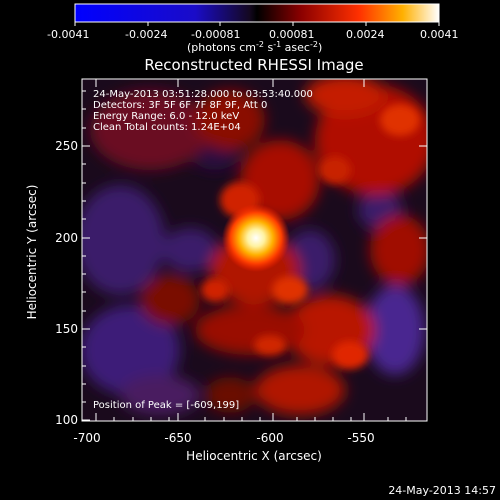 Image resolution: width=500 pixels, height=500 pixels. What do you see at coordinates (365, 34) in the screenshot?
I see `colorbar-tick-label: 0.0024` at bounding box center [365, 34].